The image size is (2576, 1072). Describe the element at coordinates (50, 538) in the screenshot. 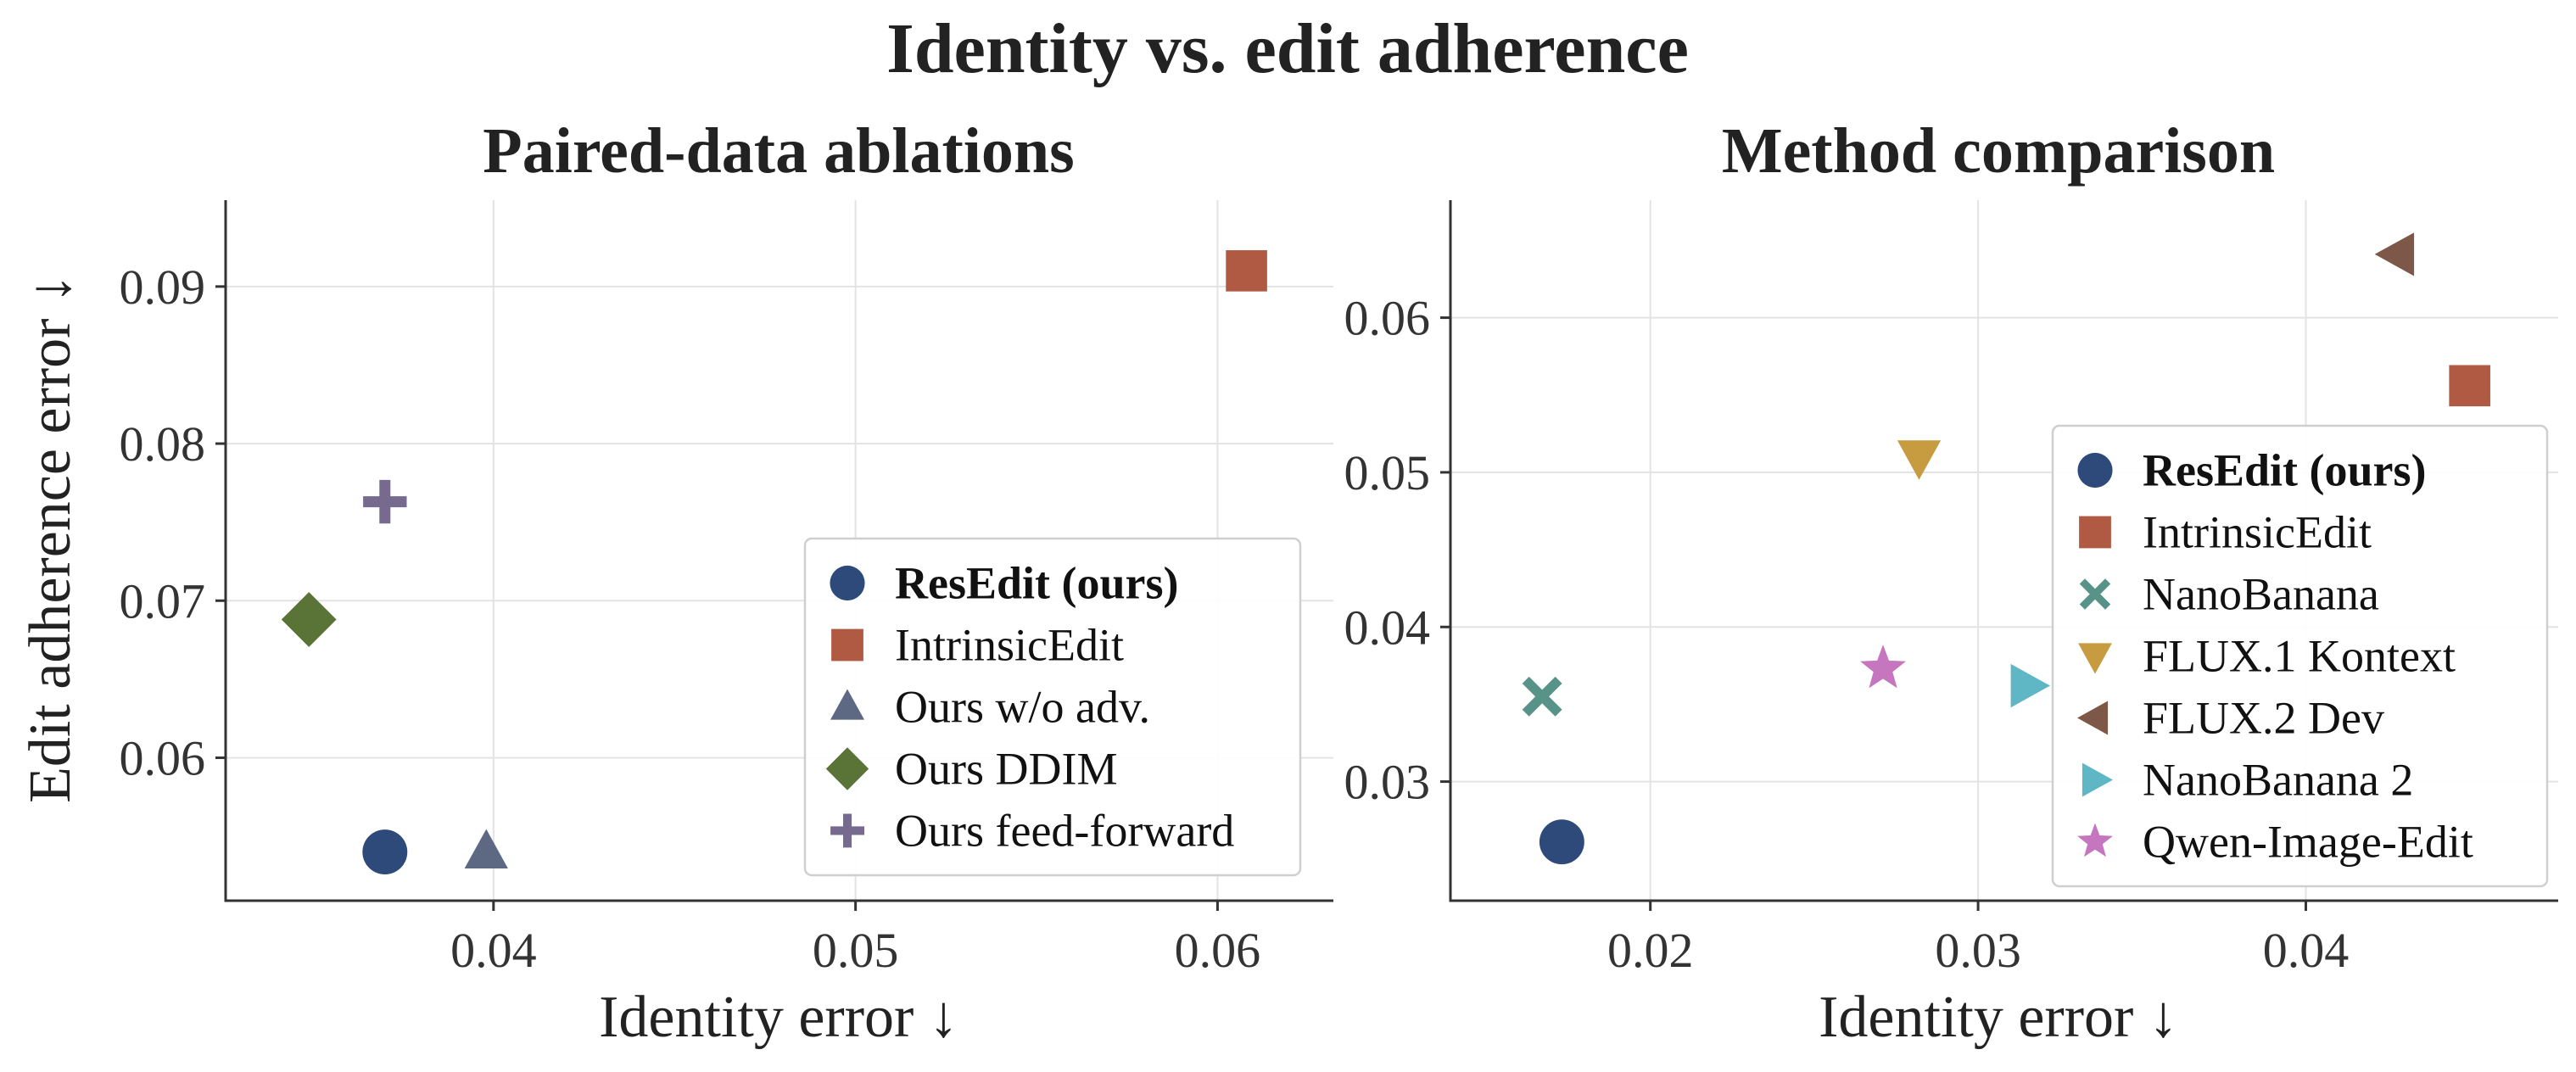

I see `y-axis-label: Edit adherence error ↓` at that location.